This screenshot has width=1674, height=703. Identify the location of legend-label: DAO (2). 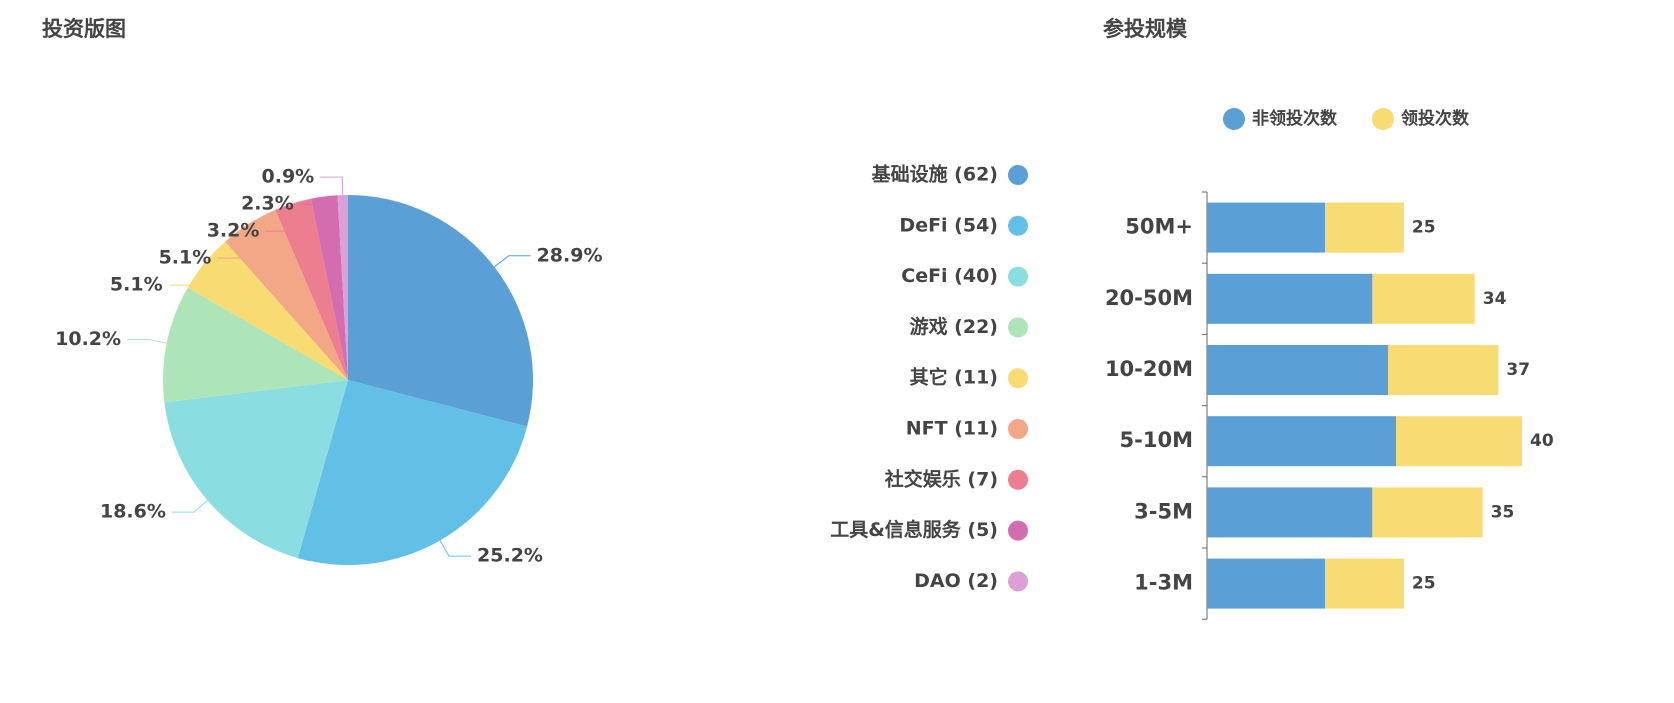
(956, 581).